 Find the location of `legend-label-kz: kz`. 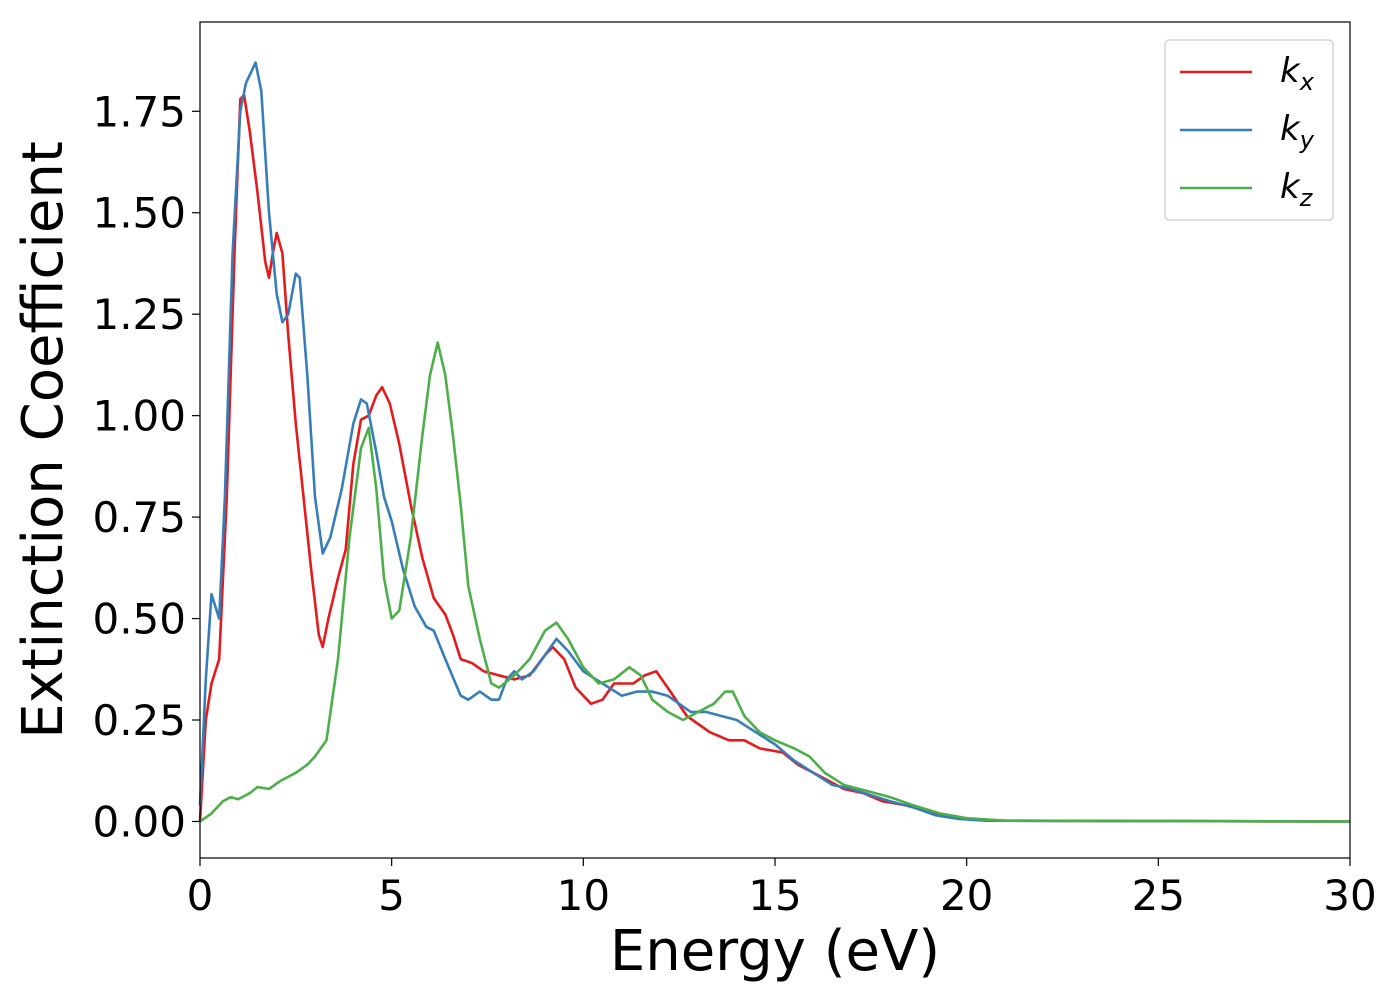

legend-label-kz: kz is located at coordinates (1297, 189).